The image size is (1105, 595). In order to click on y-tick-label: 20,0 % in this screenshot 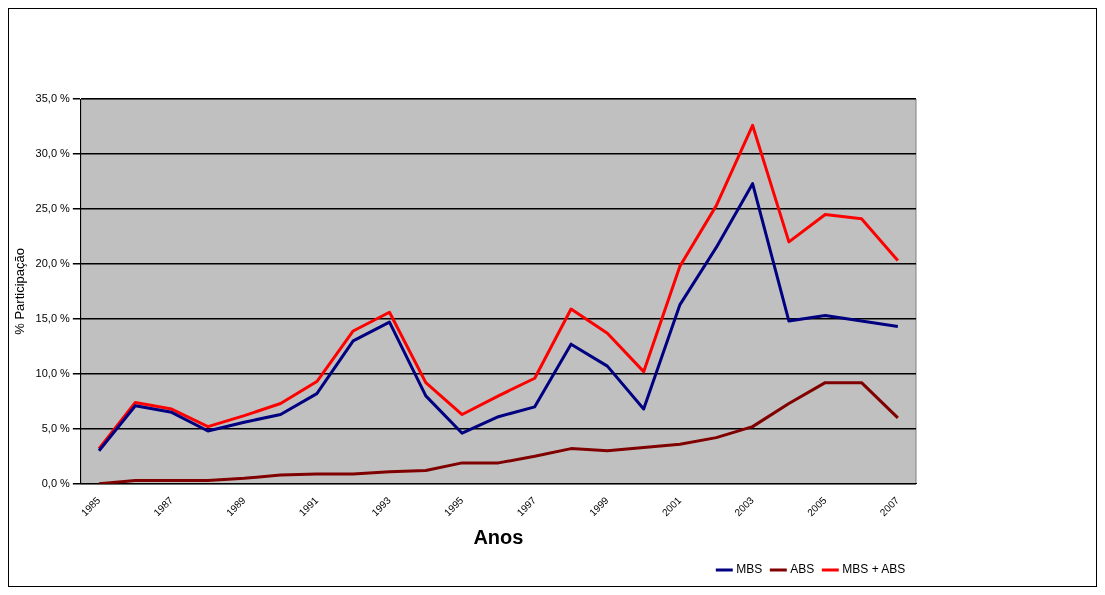, I will do `click(53, 262)`.